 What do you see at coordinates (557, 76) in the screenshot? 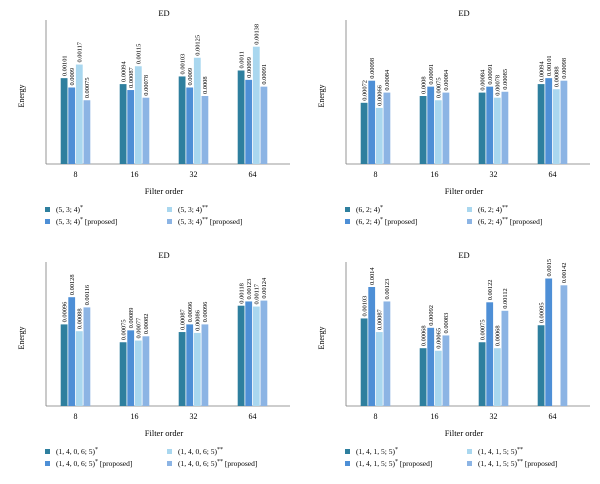
I see `bar-value-label: 0.00088` at bounding box center [557, 76].